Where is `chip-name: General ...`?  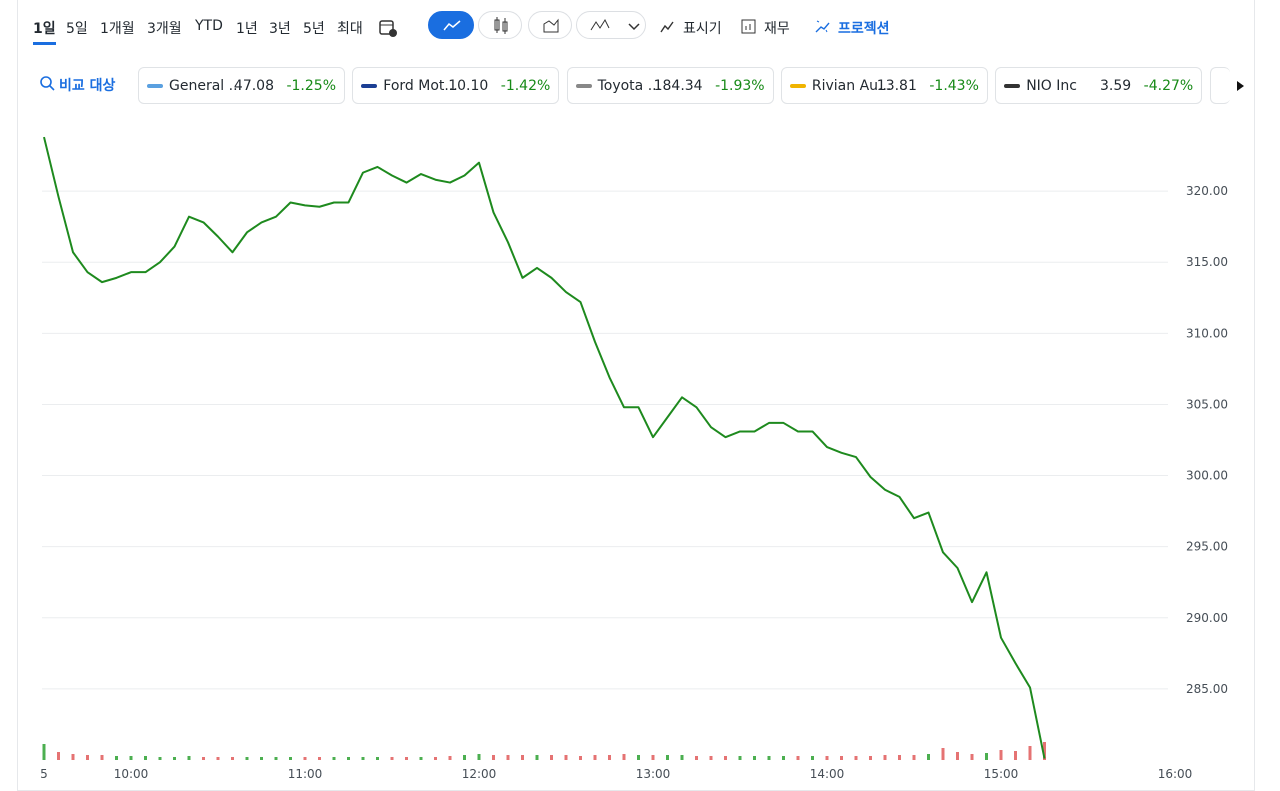 chip-name: General ... is located at coordinates (205, 86).